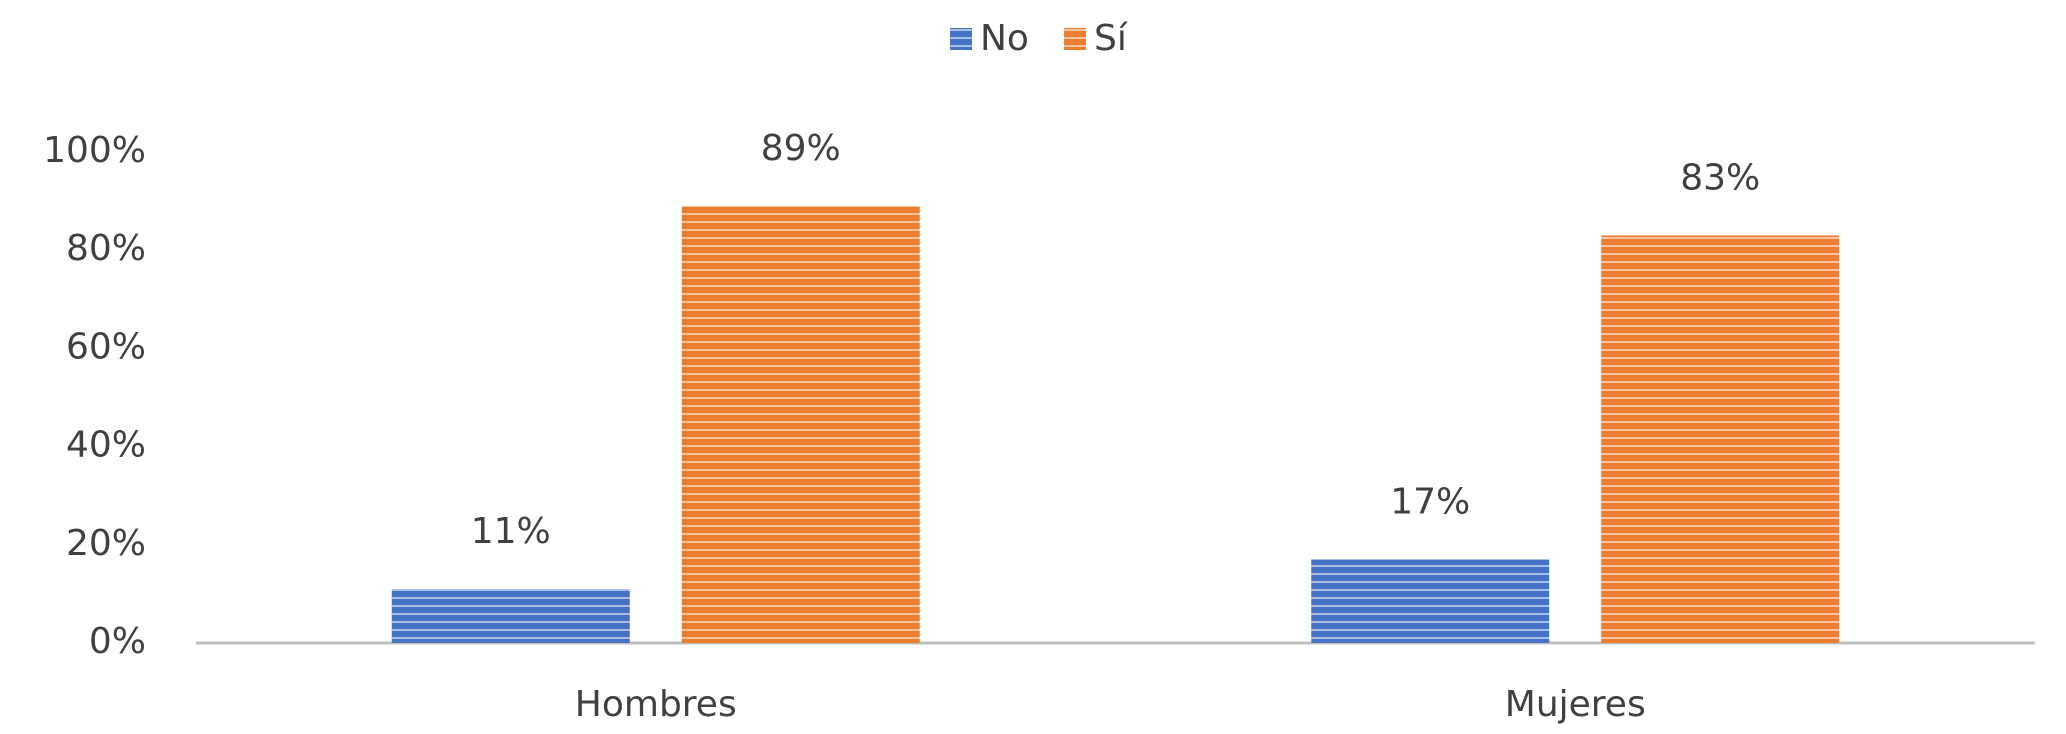  Describe the element at coordinates (106, 248) in the screenshot. I see `y-tick-label: 80%` at that location.